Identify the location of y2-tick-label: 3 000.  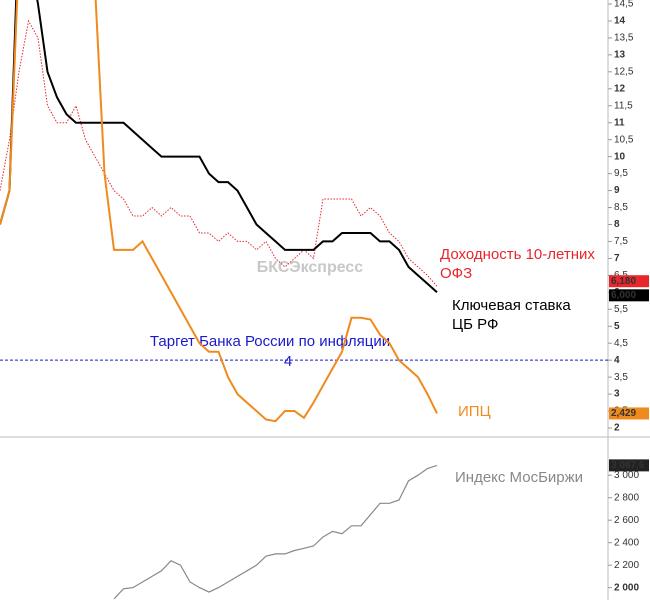
(626, 475).